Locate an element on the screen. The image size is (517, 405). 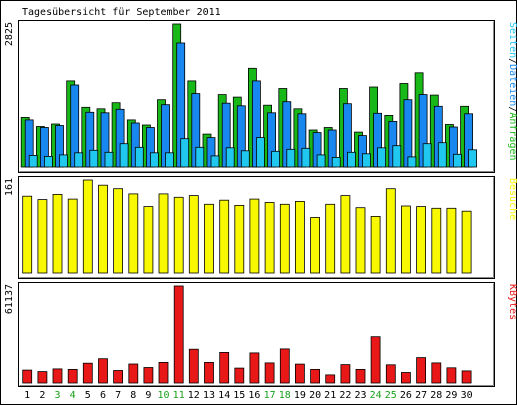
chart-title: Tagesübersicht für September 2011 is located at coordinates (121, 12).